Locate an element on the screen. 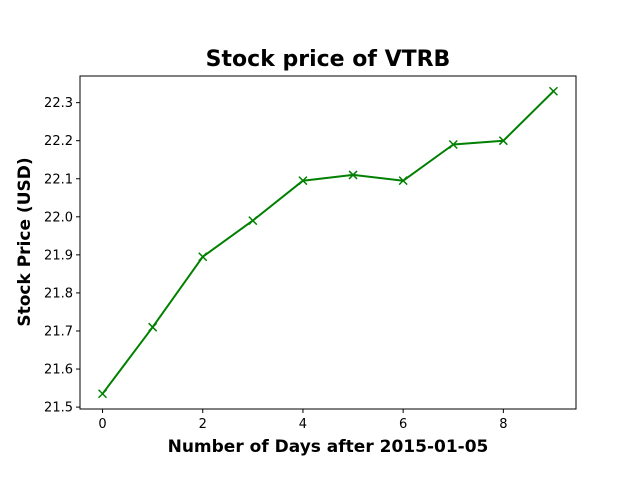  x-tick-label: 2 is located at coordinates (203, 424).